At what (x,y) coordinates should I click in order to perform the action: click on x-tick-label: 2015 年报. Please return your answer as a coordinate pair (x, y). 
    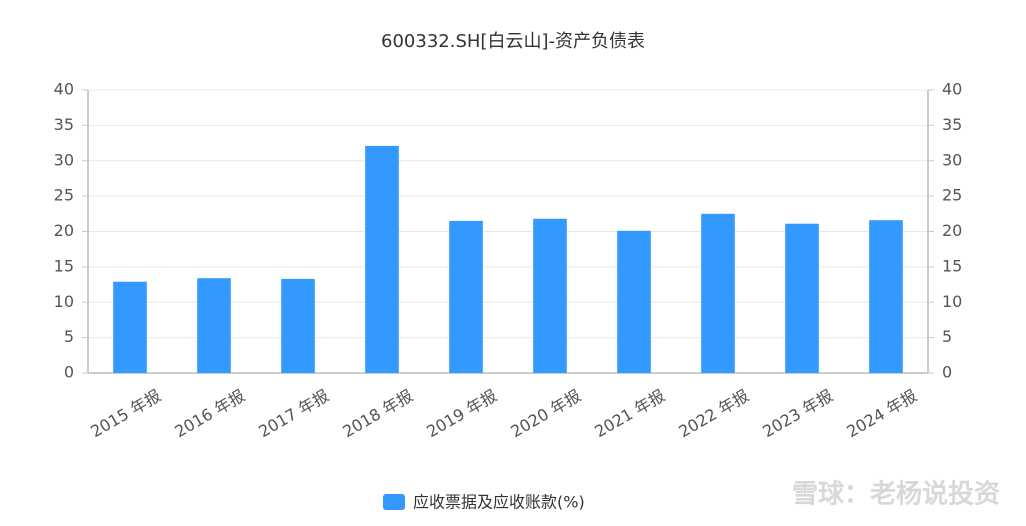
    Looking at the image, I should click on (125, 413).